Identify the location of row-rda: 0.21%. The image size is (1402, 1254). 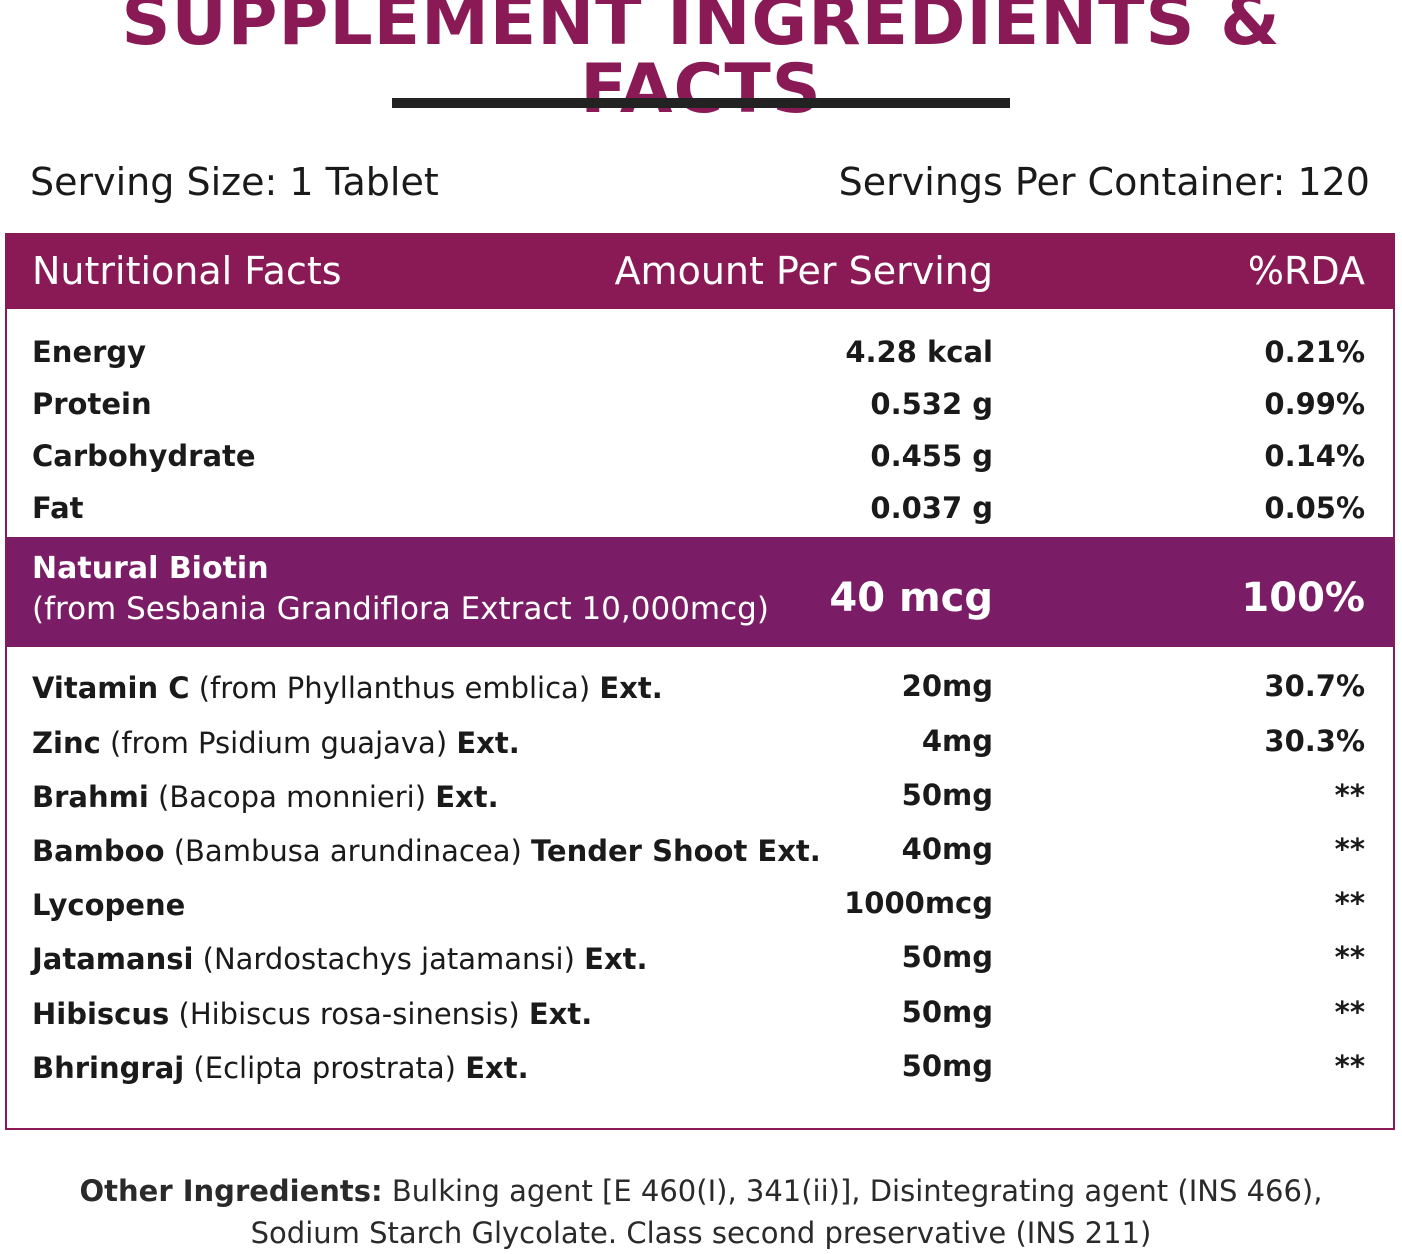
(1314, 352).